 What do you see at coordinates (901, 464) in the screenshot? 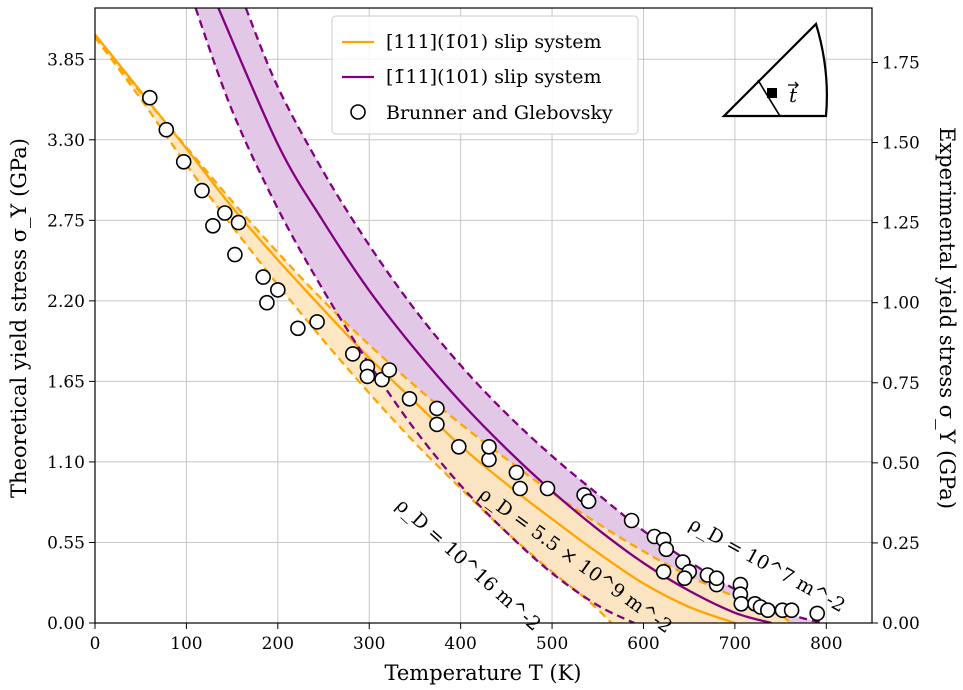
I see `y-right-tick-label: 0.50` at bounding box center [901, 464].